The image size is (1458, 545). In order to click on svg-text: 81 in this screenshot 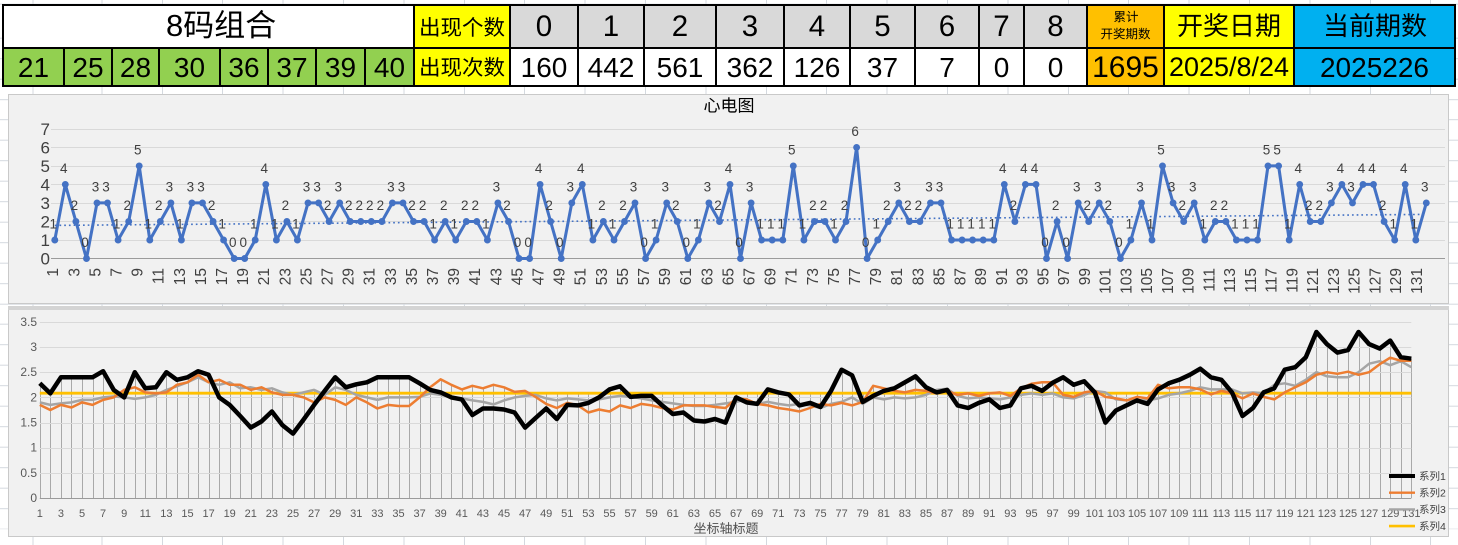, I will do `click(884, 514)`.